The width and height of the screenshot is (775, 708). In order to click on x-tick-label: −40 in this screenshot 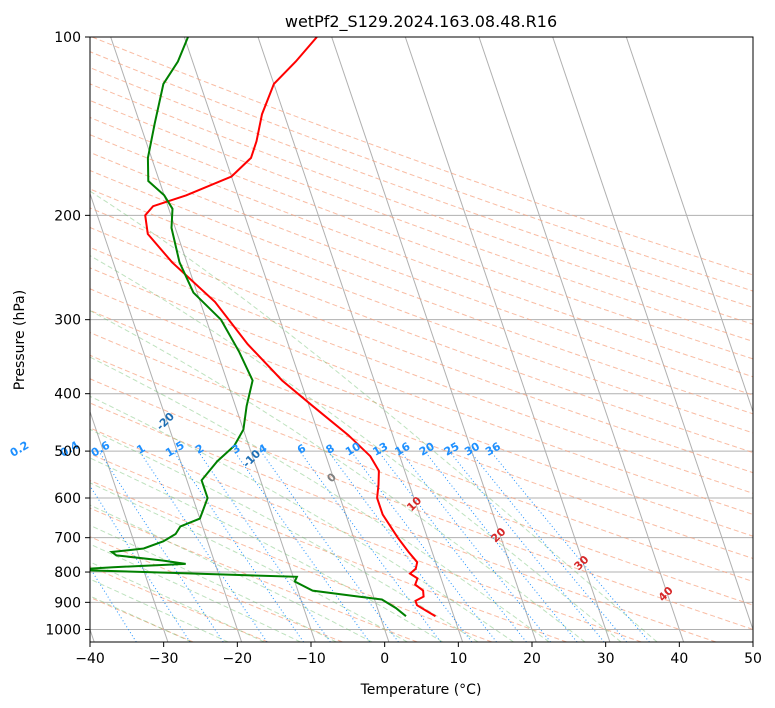, I will do `click(90, 659)`.